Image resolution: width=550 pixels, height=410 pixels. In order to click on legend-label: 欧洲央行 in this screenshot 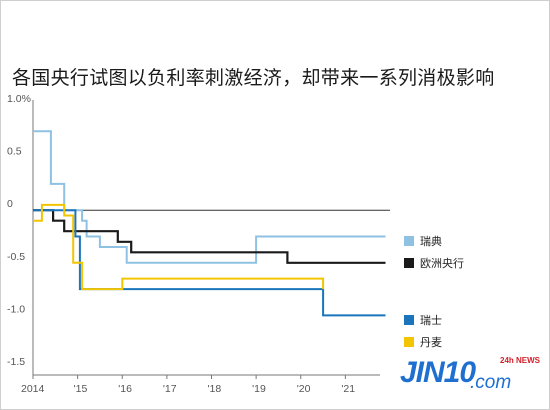, I will do `click(442, 263)`.